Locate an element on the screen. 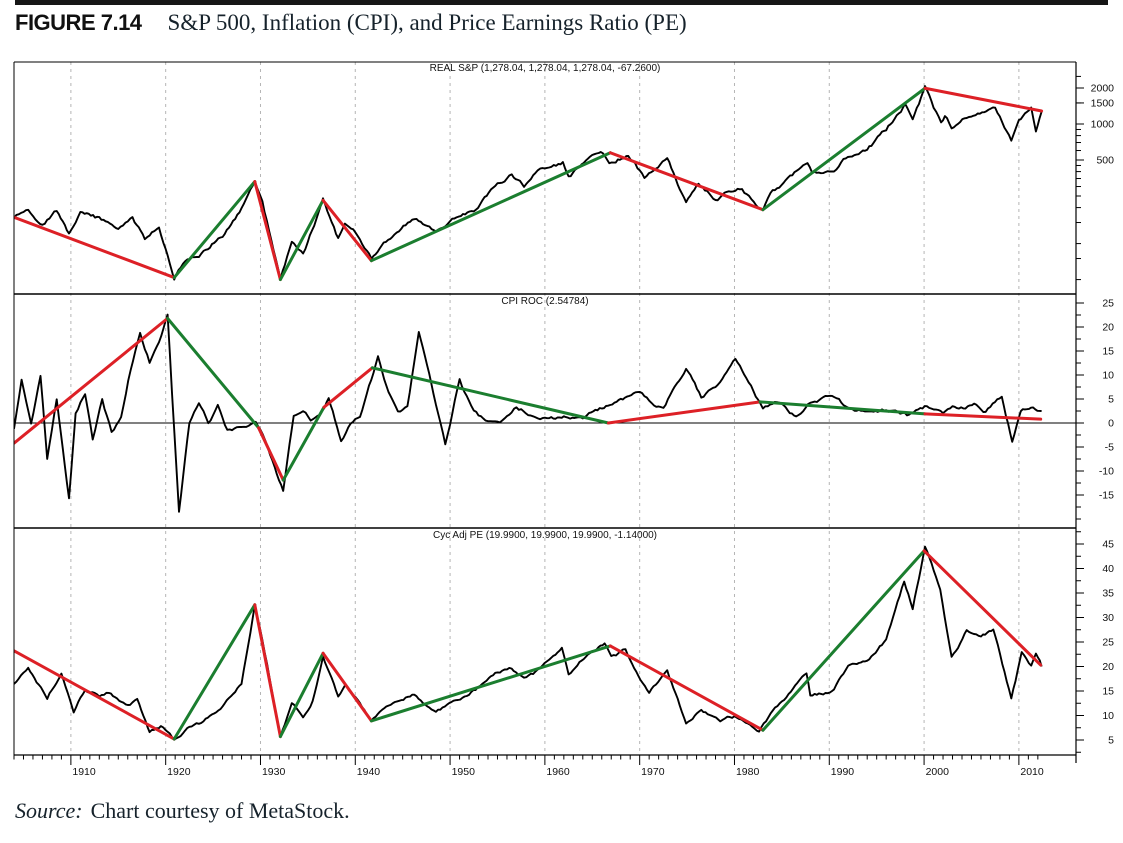 The image size is (1123, 843). source-line: Source: Chart courtesy of MetaStock. is located at coordinates (182, 811).